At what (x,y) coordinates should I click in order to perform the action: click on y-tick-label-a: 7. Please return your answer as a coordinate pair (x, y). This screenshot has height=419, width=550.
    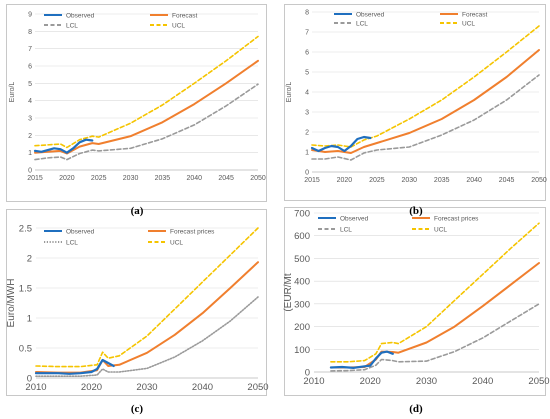
    Looking at the image, I should click on (30, 49).